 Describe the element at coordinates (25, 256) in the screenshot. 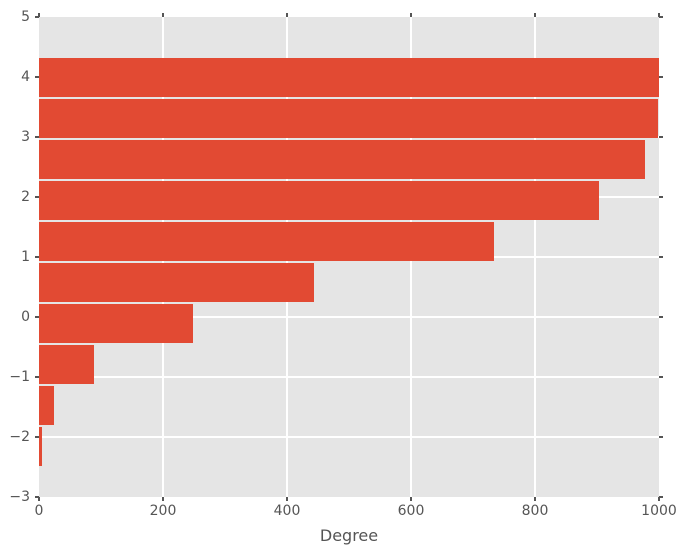

I see `y-tick-label: 1` at that location.